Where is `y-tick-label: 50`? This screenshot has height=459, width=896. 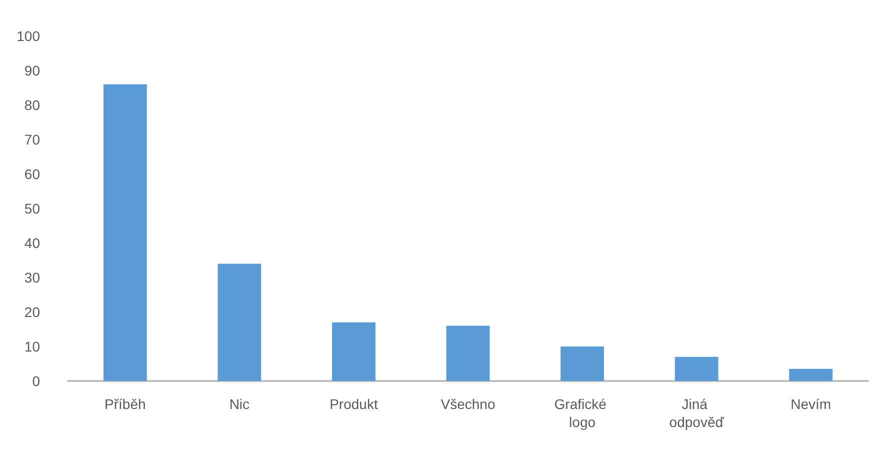 y-tick-label: 50 is located at coordinates (32, 208).